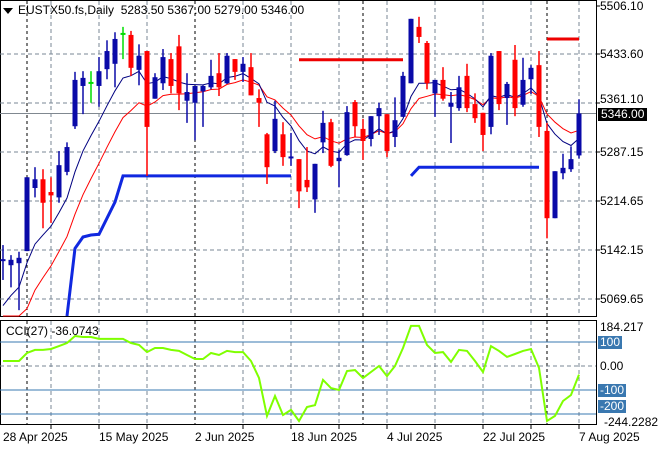 The image size is (660, 450). I want to click on cci-value: -36.0743, so click(75, 331).